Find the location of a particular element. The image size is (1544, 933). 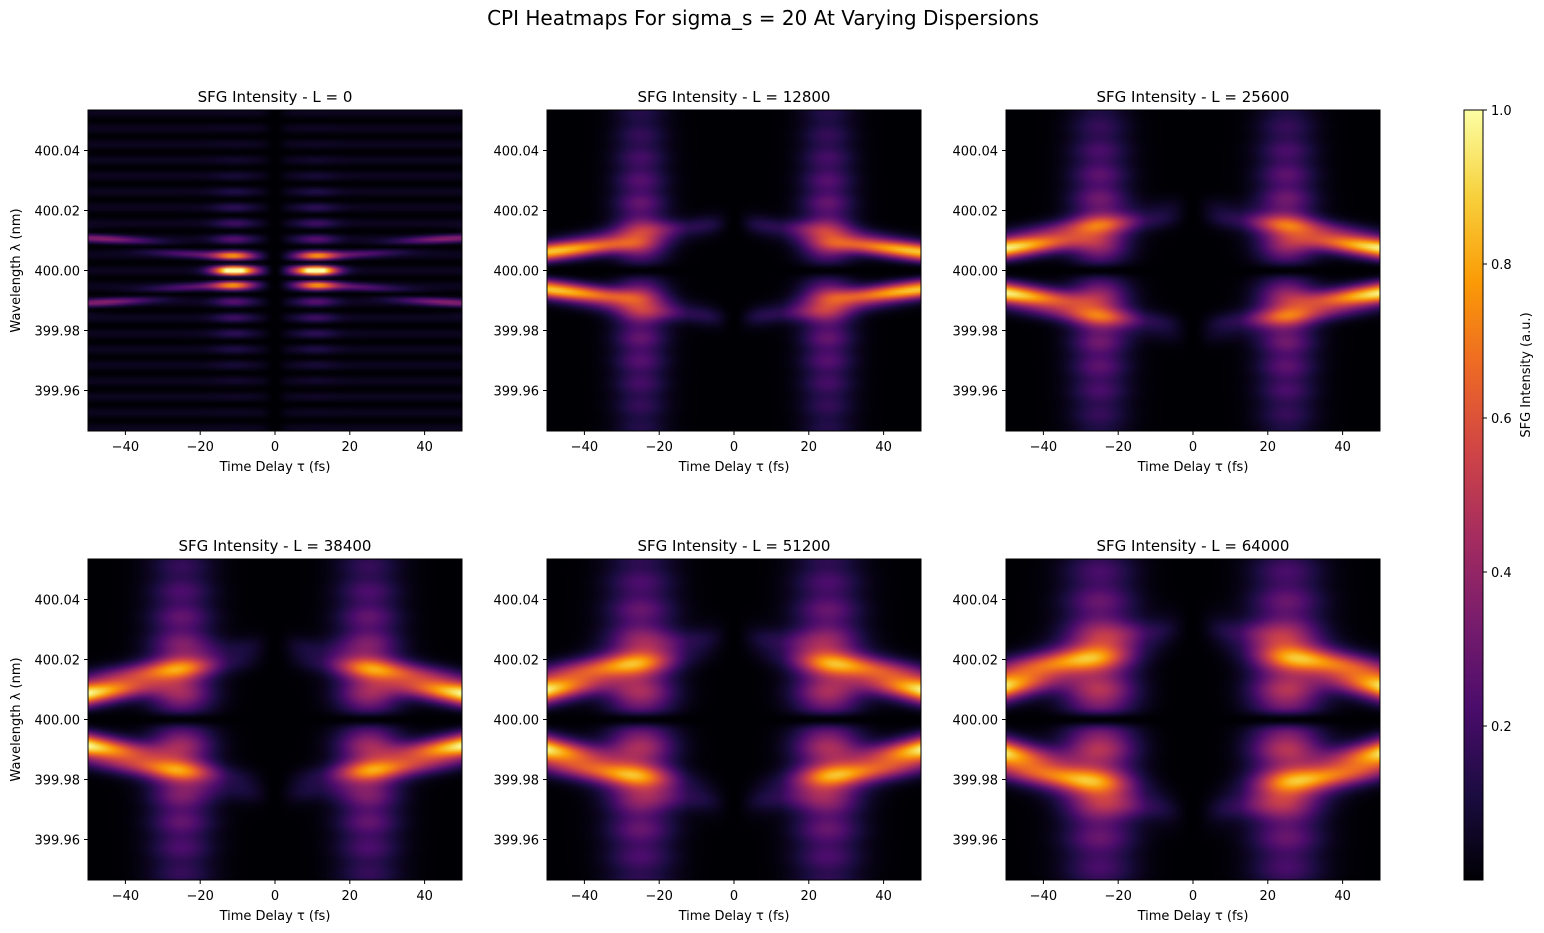

colorbar-tick-label: 0.8 is located at coordinates (1501, 265).